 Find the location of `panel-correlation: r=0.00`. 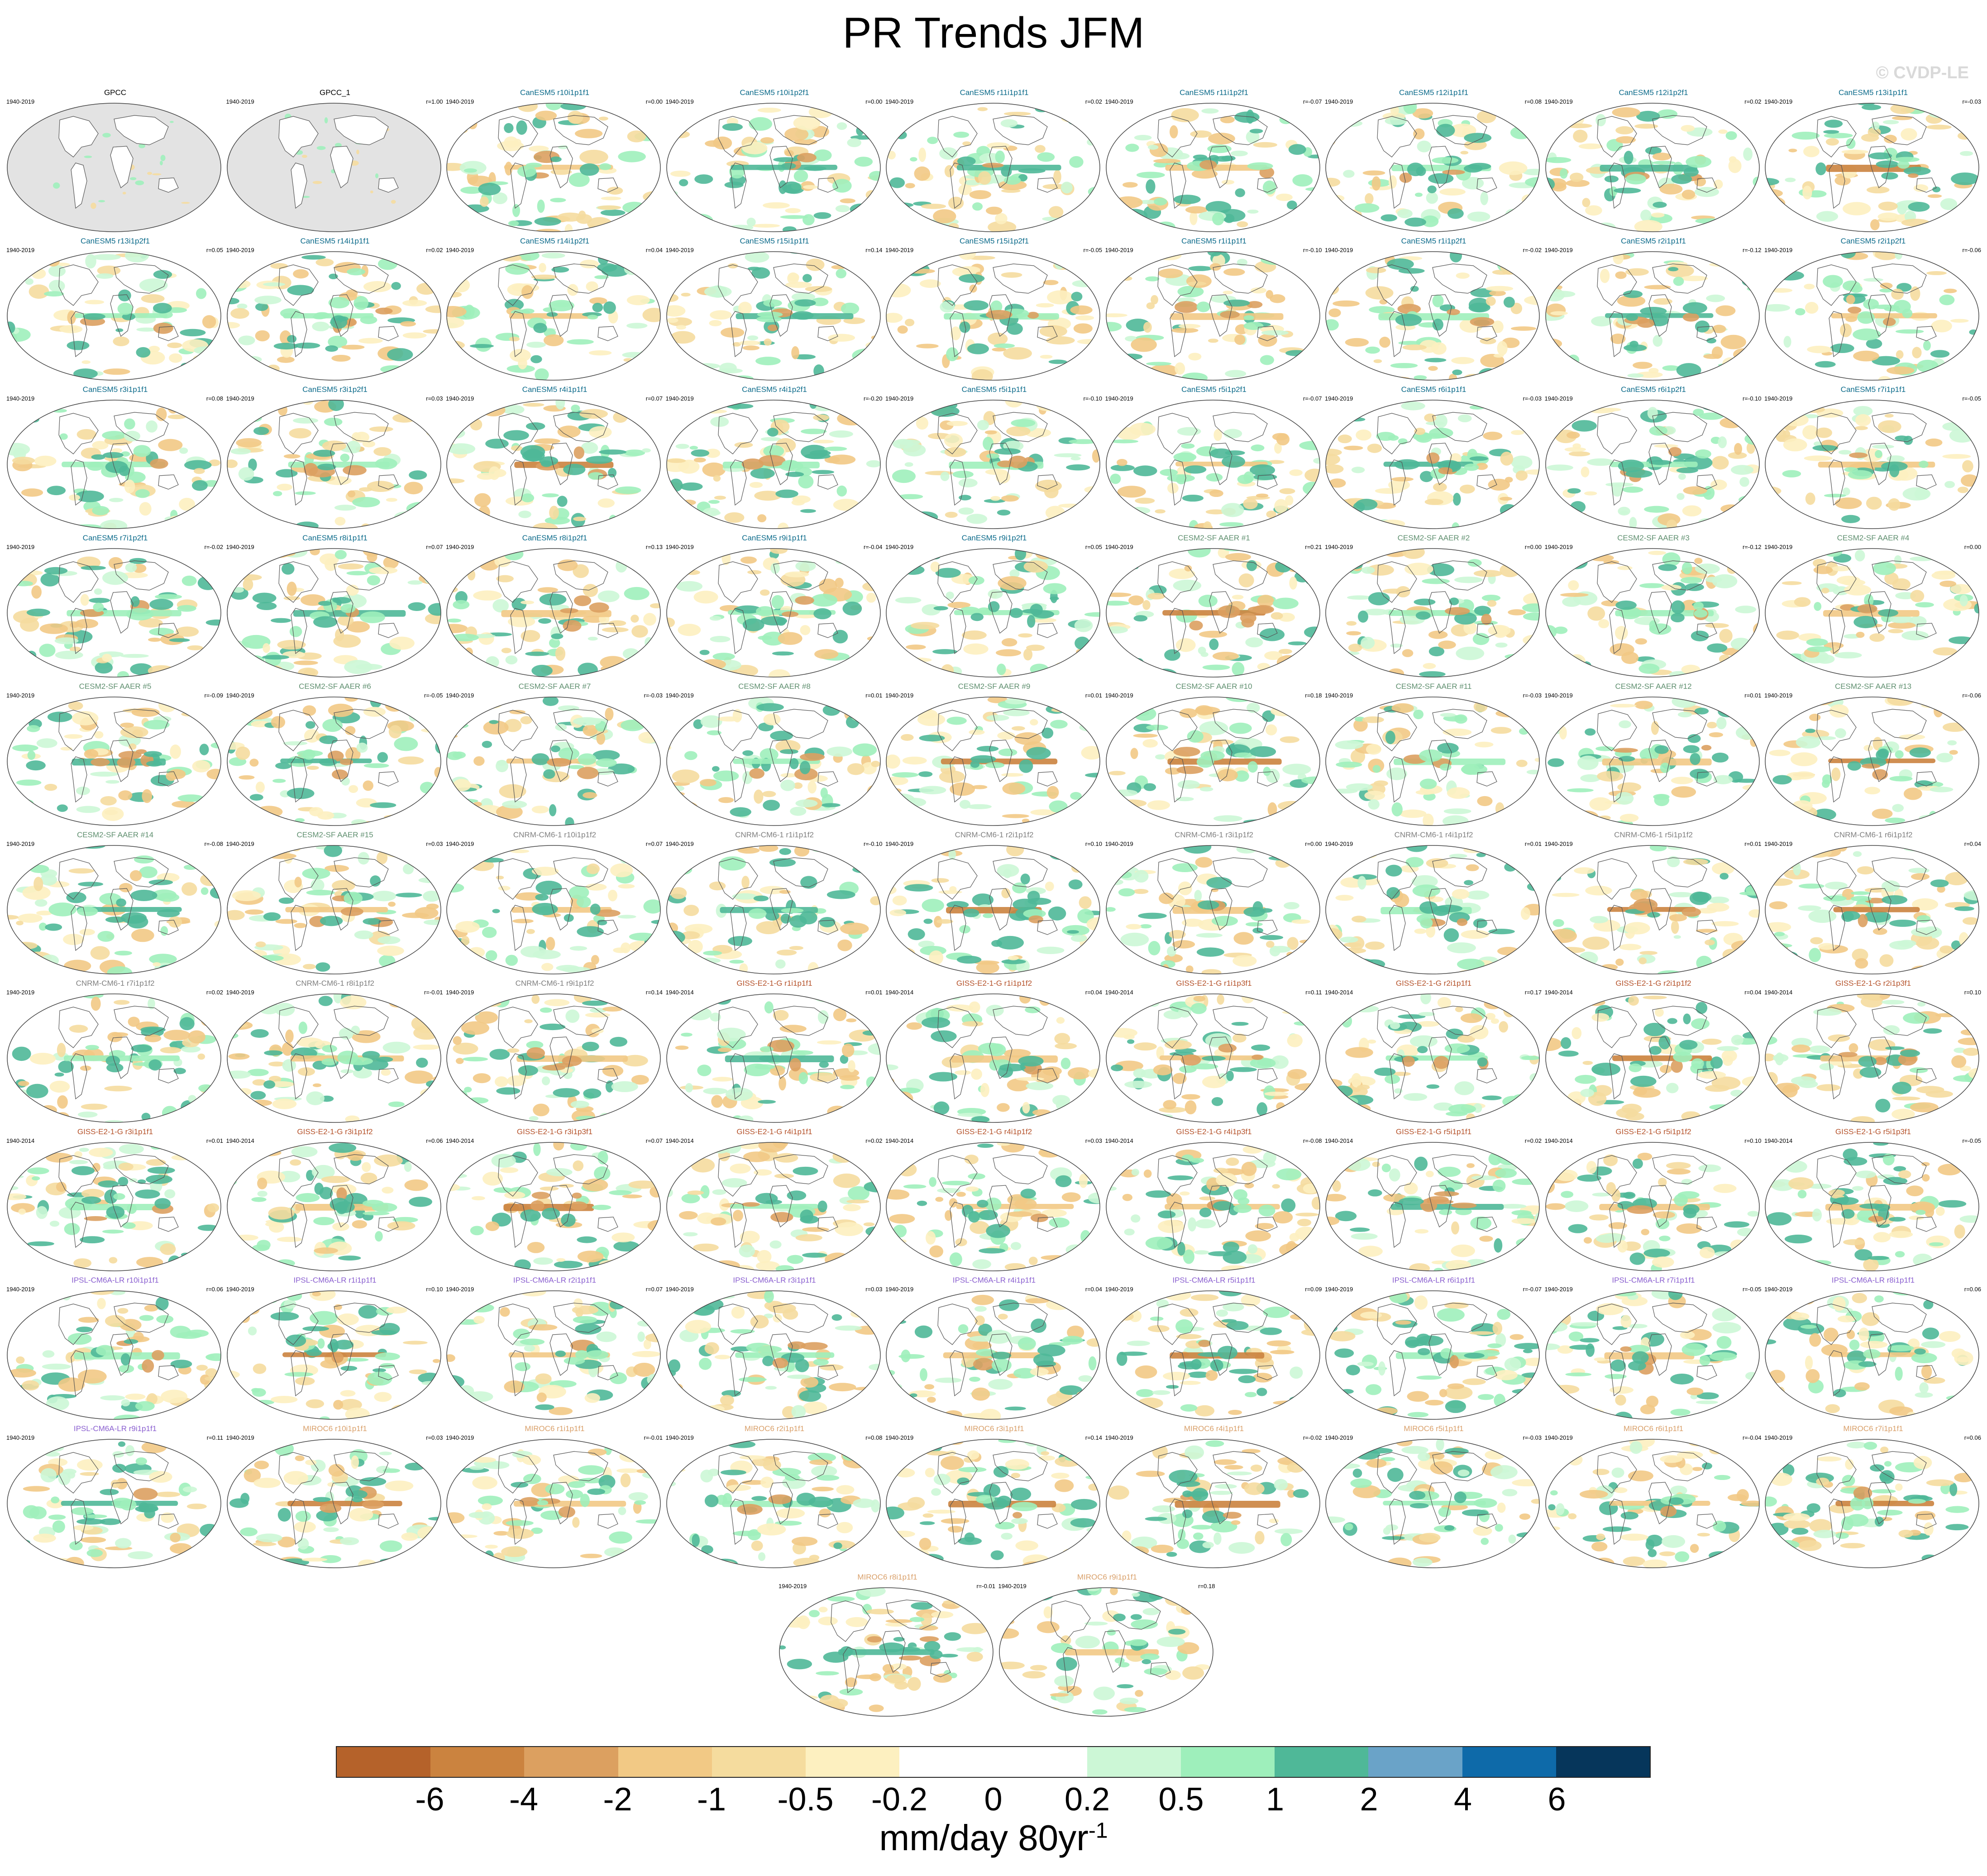

panel-correlation: r=0.00 is located at coordinates (1313, 843).